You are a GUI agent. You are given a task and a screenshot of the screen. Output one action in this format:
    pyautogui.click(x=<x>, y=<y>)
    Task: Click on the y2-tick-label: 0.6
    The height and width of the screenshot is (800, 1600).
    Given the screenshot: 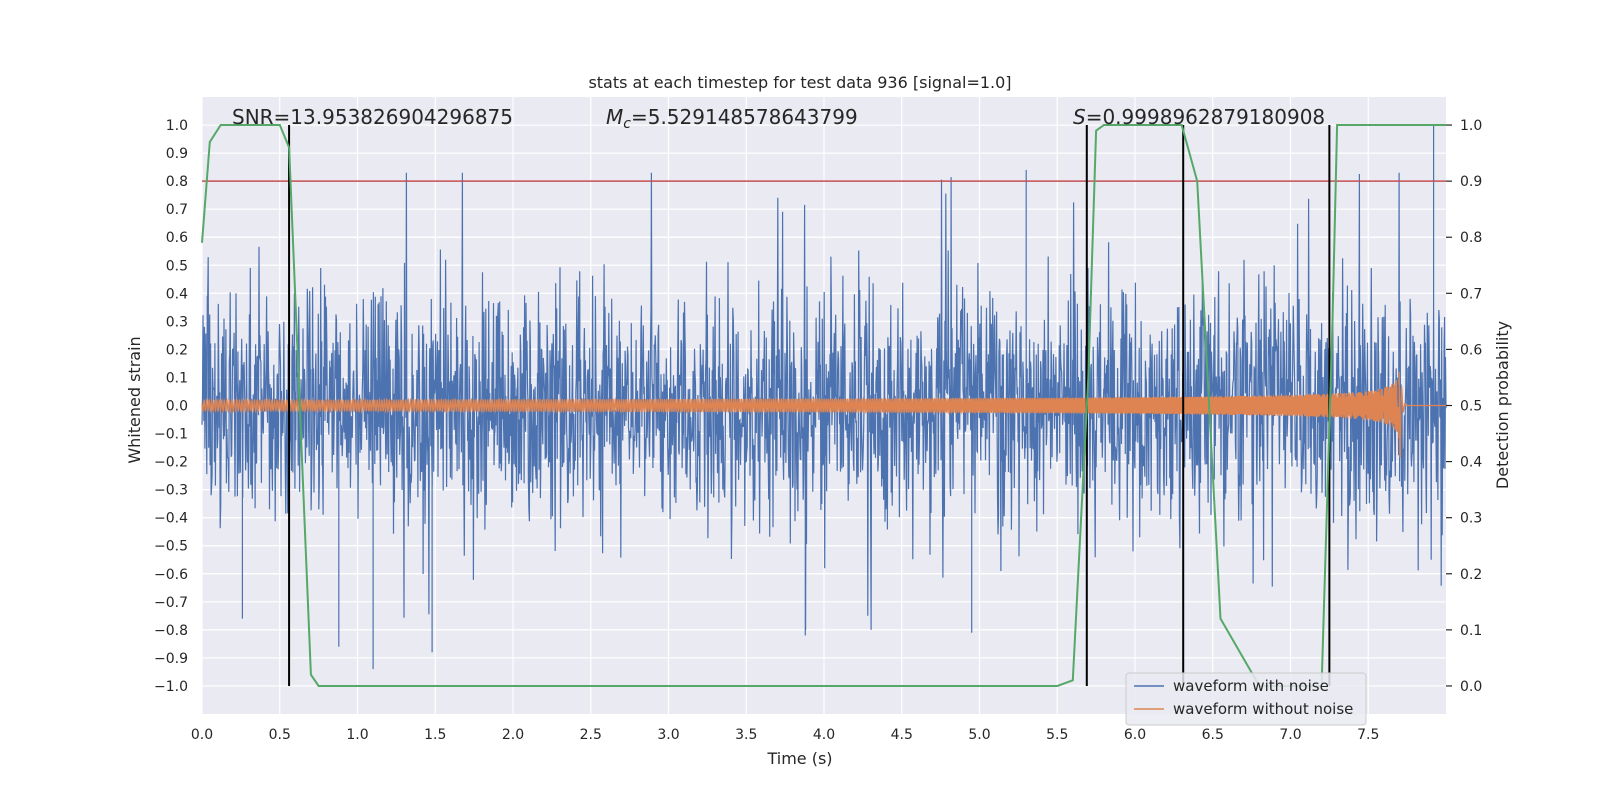 What is the action you would take?
    pyautogui.click(x=1471, y=350)
    